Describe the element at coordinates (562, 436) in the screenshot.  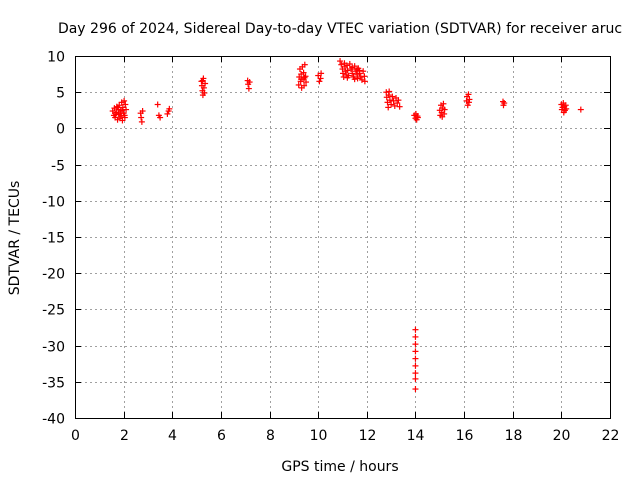
I see `x-tick-label: 20` at that location.